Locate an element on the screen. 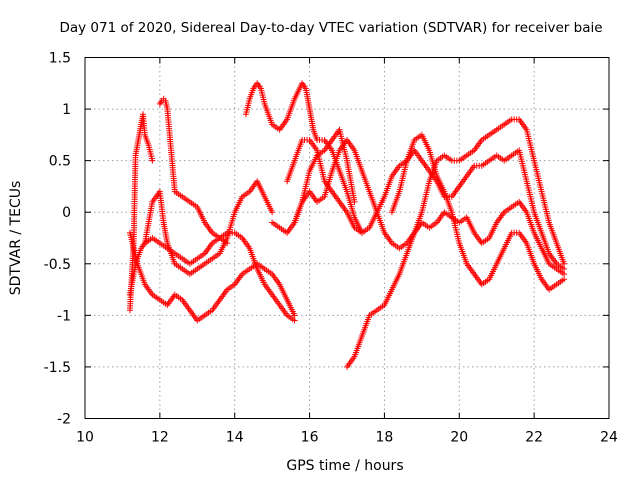 The height and width of the screenshot is (480, 640). x-tick-label: 20 is located at coordinates (459, 438).